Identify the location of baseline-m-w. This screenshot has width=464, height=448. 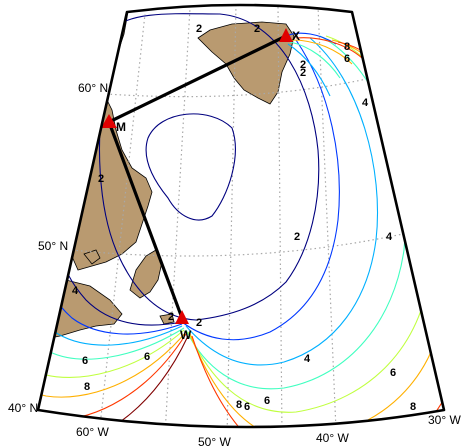
(145, 220).